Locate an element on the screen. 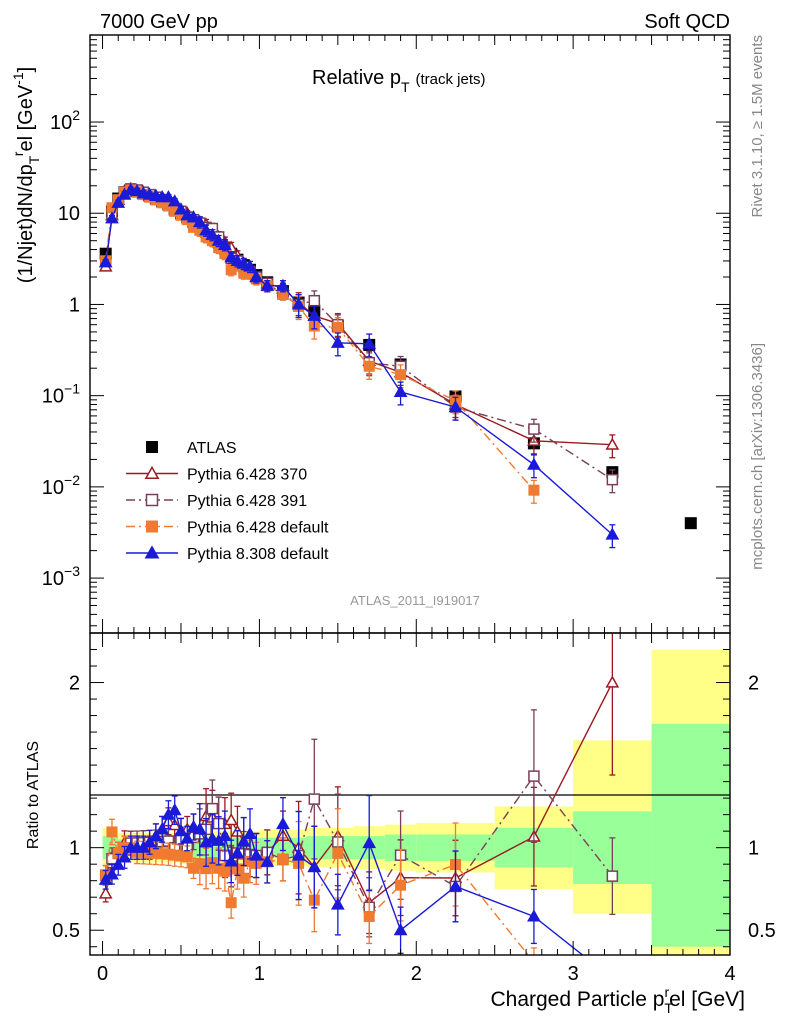 The height and width of the screenshot is (1024, 786). x-axis-label-suffix: el [GeV] is located at coordinates (707, 999).